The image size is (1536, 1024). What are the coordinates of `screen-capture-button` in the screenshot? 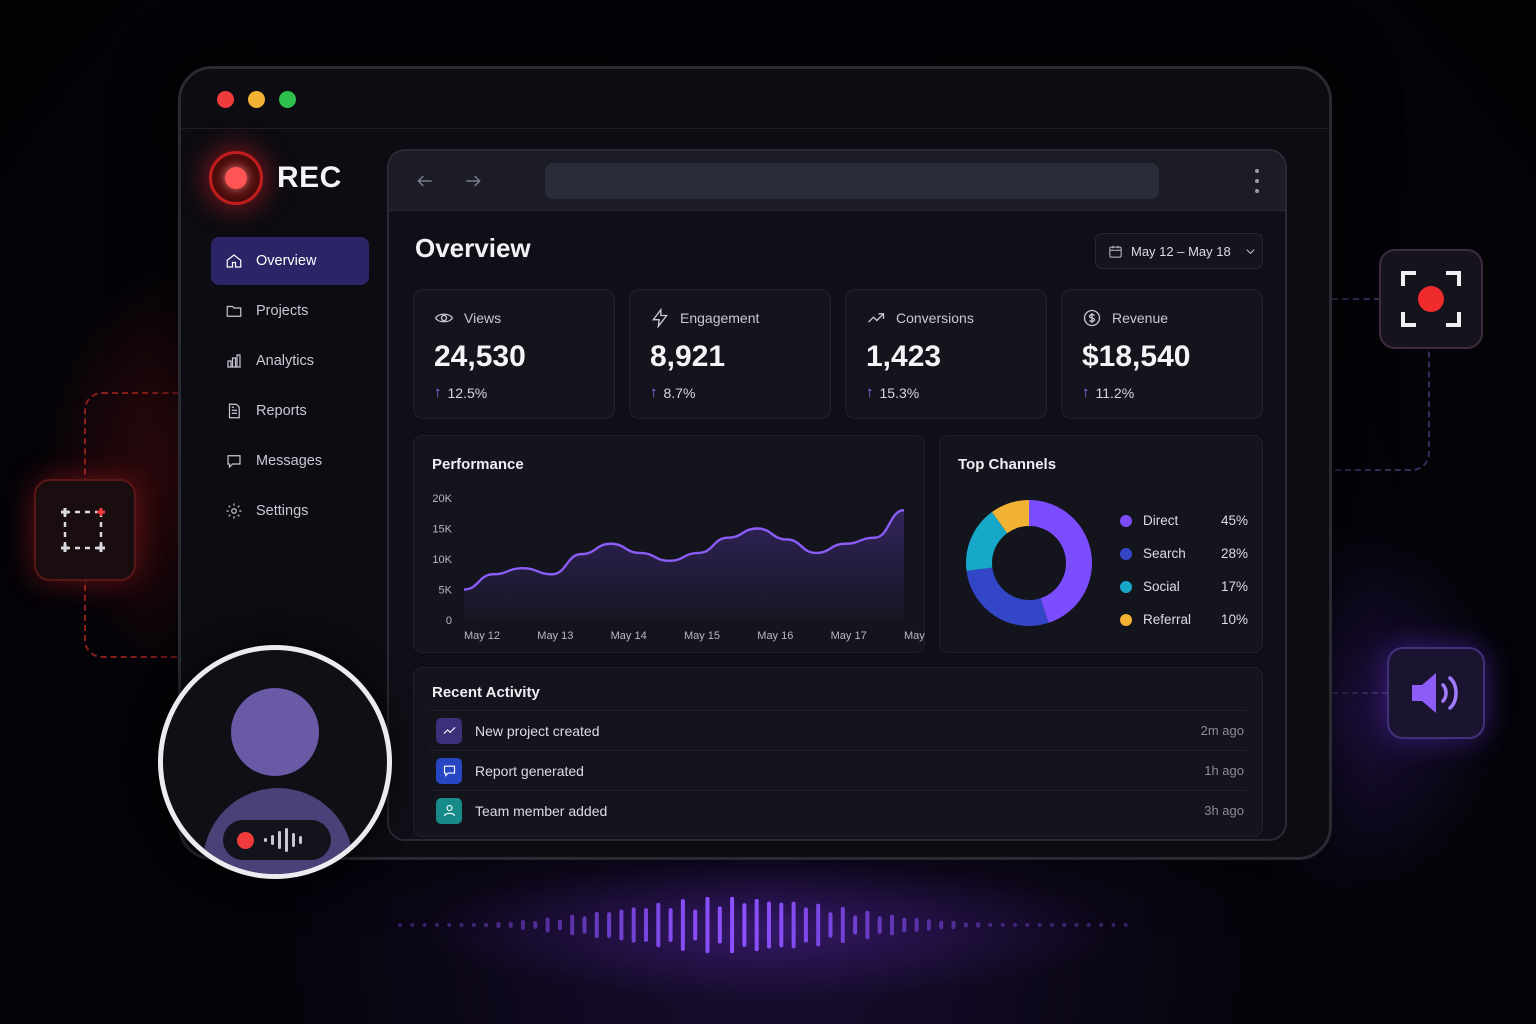 It's located at (1431, 299).